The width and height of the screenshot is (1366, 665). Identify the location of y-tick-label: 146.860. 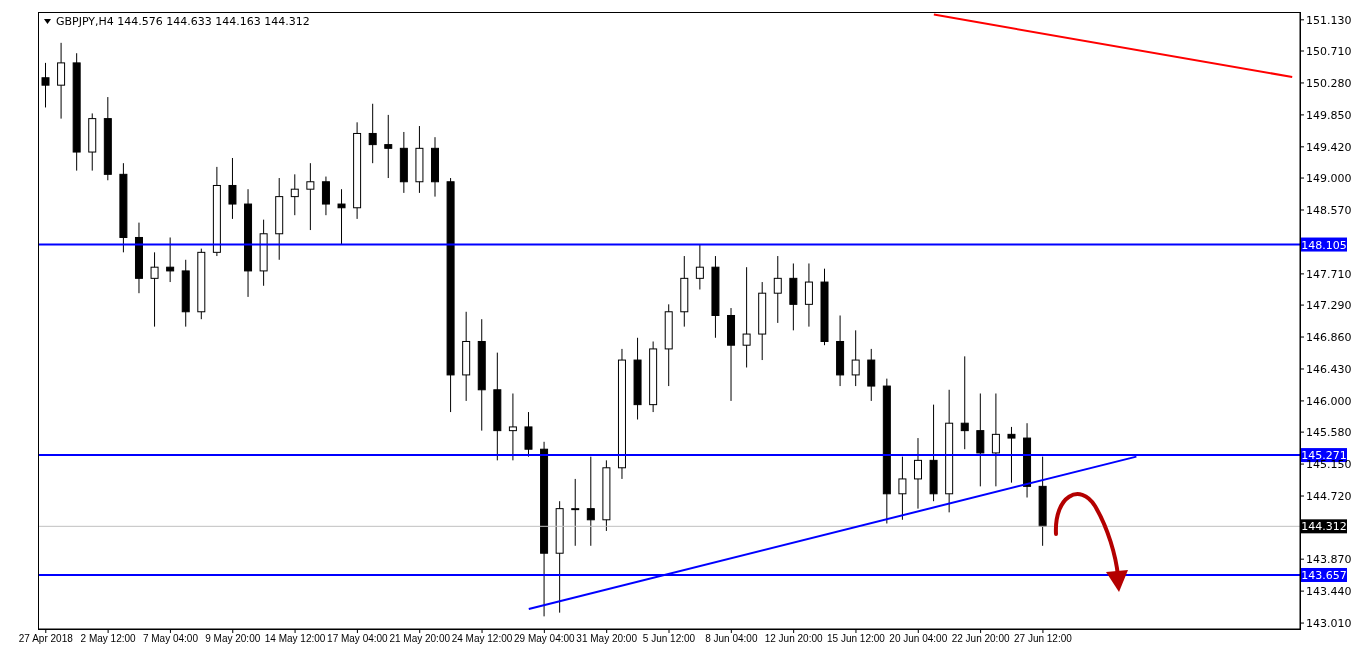
(1329, 337).